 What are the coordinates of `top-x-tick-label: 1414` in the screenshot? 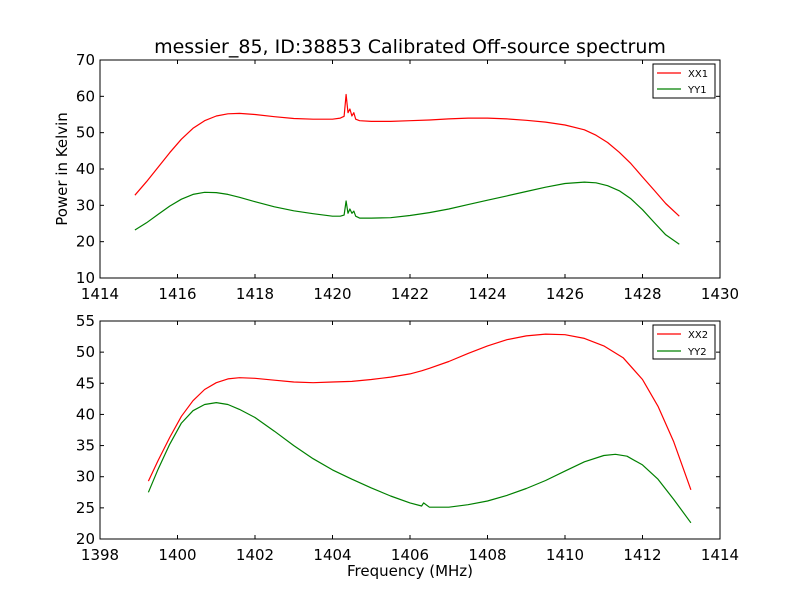 It's located at (100, 294).